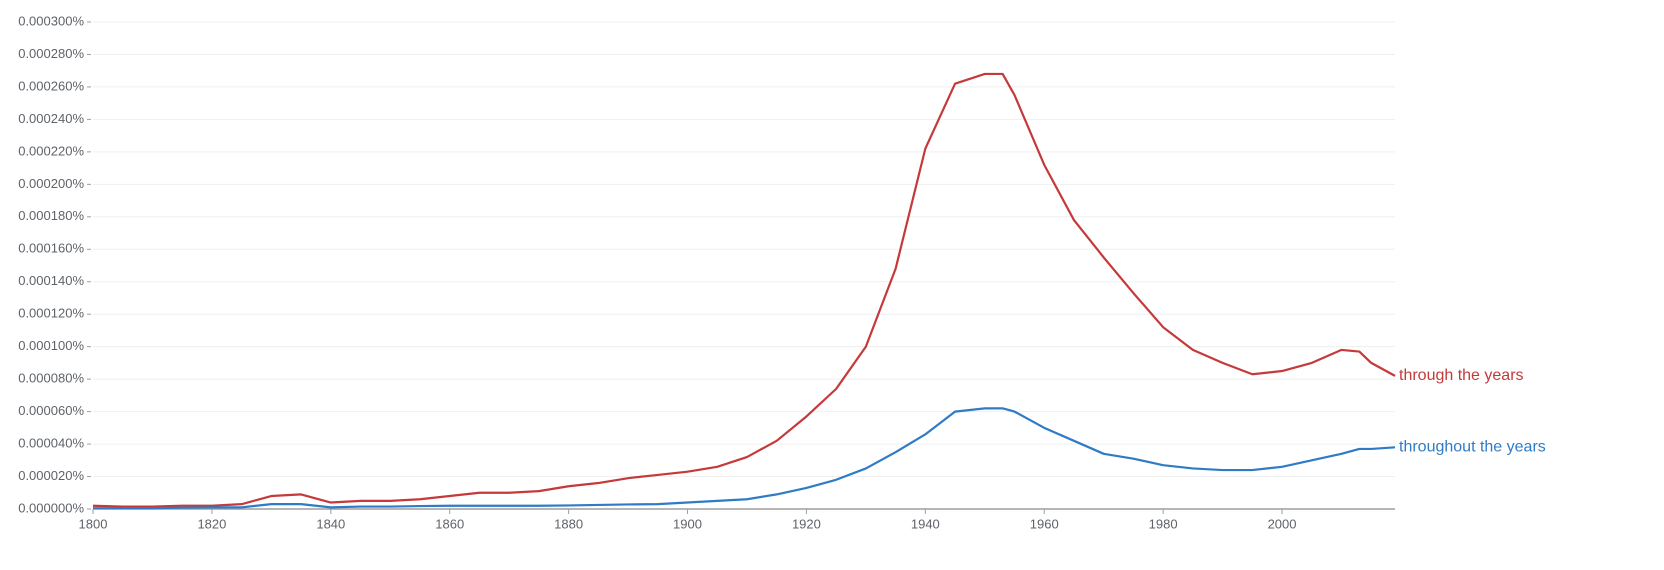 This screenshot has height=570, width=1664. What do you see at coordinates (93, 523) in the screenshot?
I see `x-tick-label: 1800` at bounding box center [93, 523].